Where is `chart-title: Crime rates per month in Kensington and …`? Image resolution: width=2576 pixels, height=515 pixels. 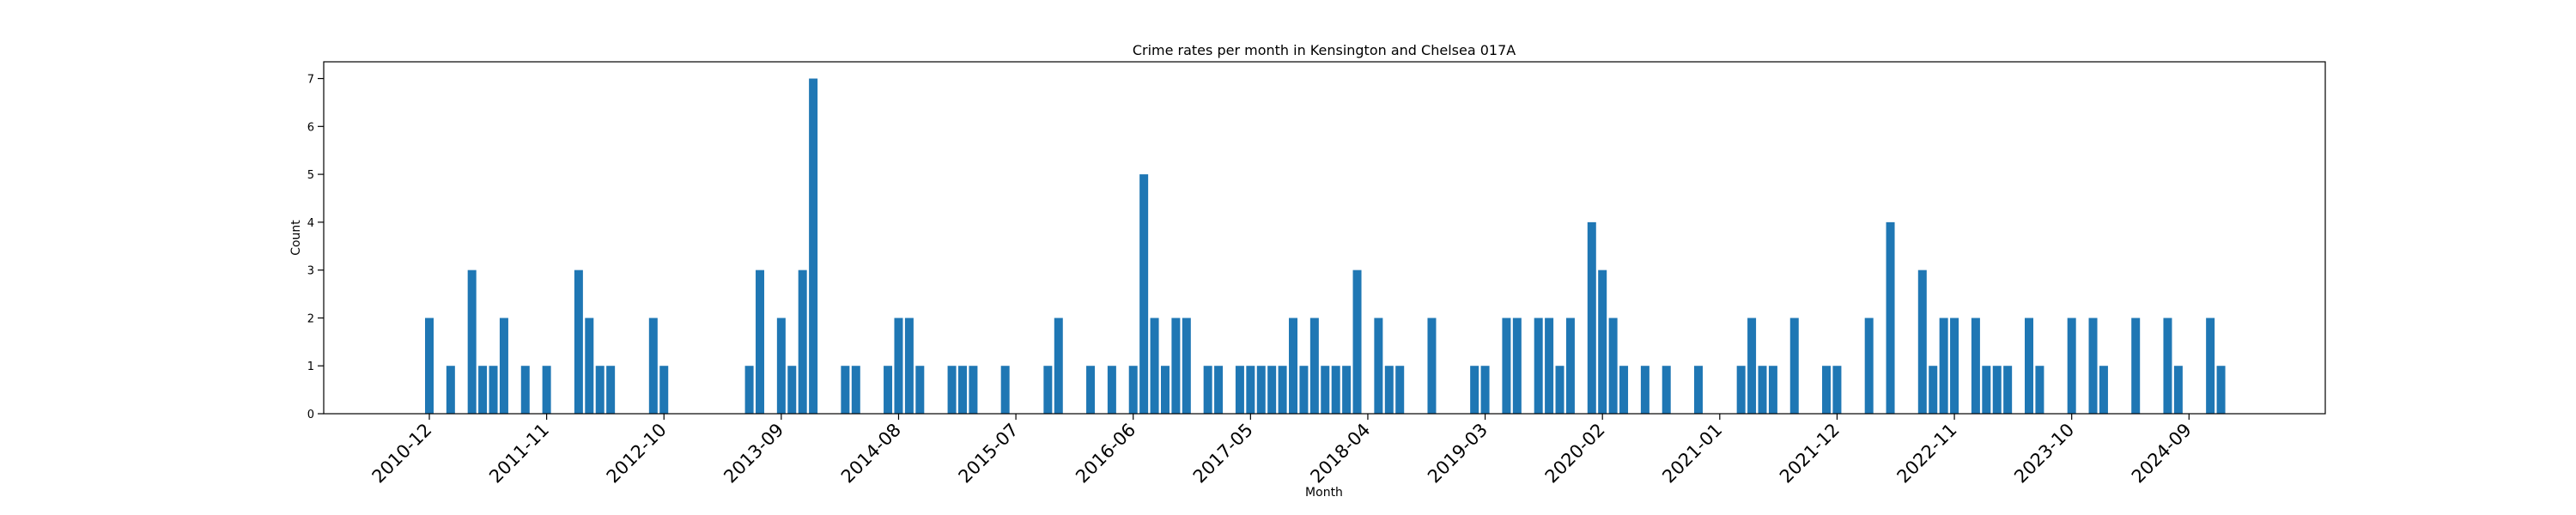 chart-title: Crime rates per month in Kensington and … is located at coordinates (1324, 50).